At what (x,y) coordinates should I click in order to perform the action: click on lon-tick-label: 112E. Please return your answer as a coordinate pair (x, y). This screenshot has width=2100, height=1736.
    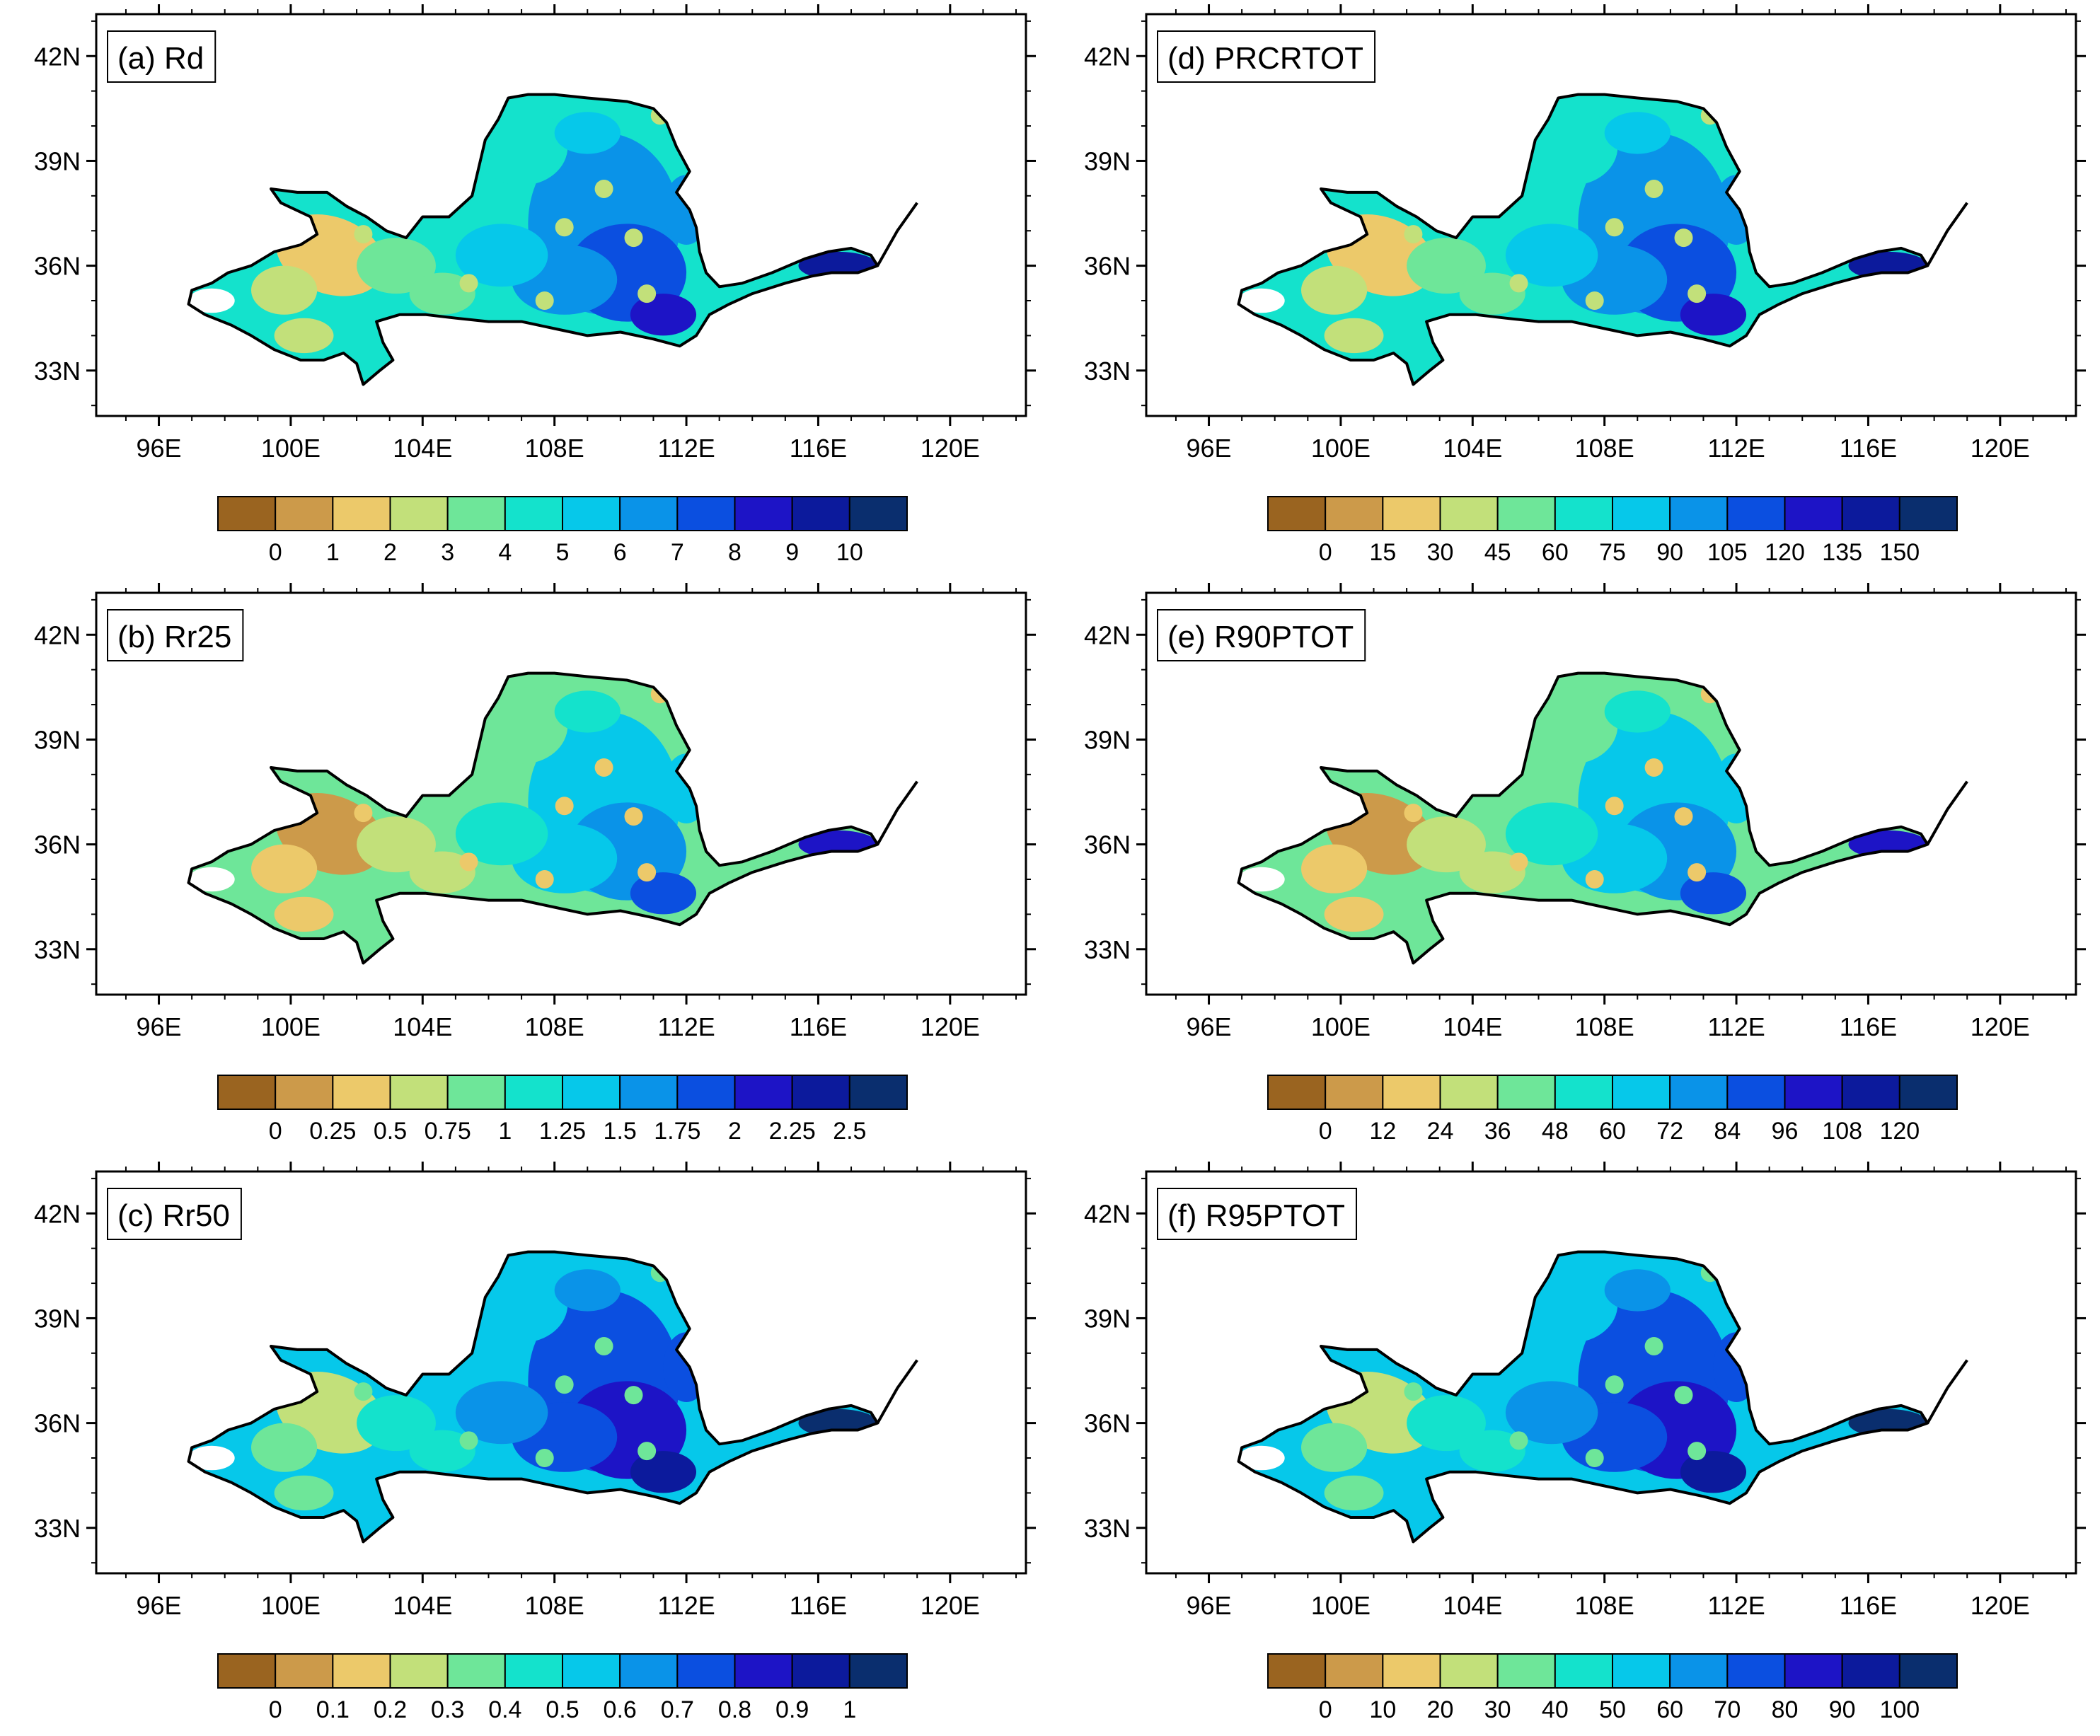
    Looking at the image, I should click on (686, 448).